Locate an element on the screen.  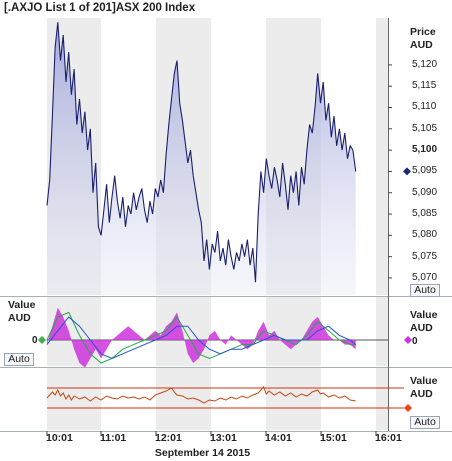
oscillator-left-zero: 0 is located at coordinates (35, 340).